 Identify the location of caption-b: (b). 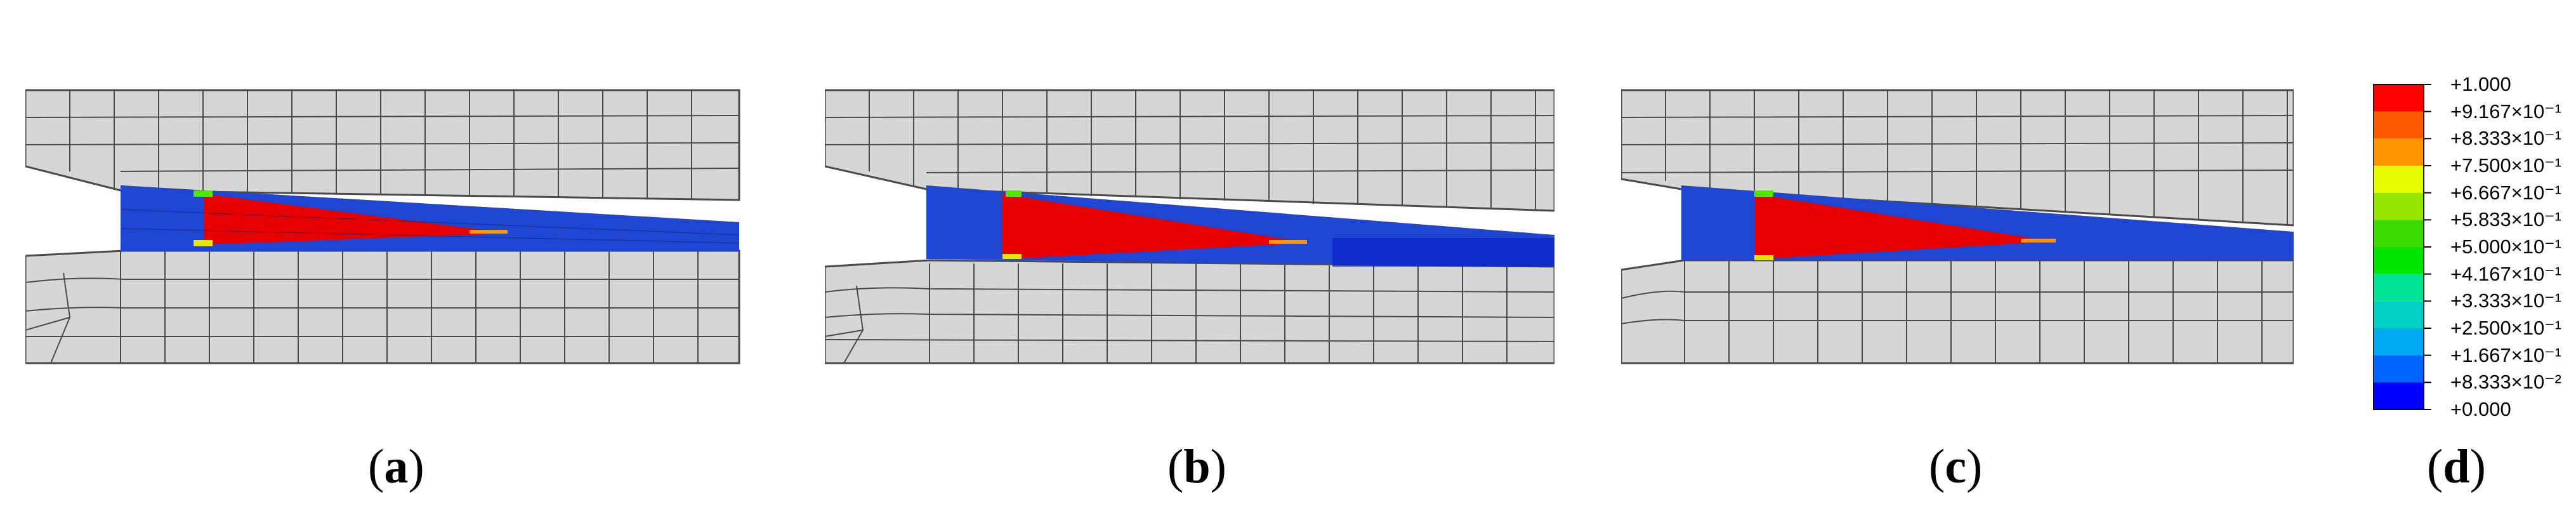
(1196, 467).